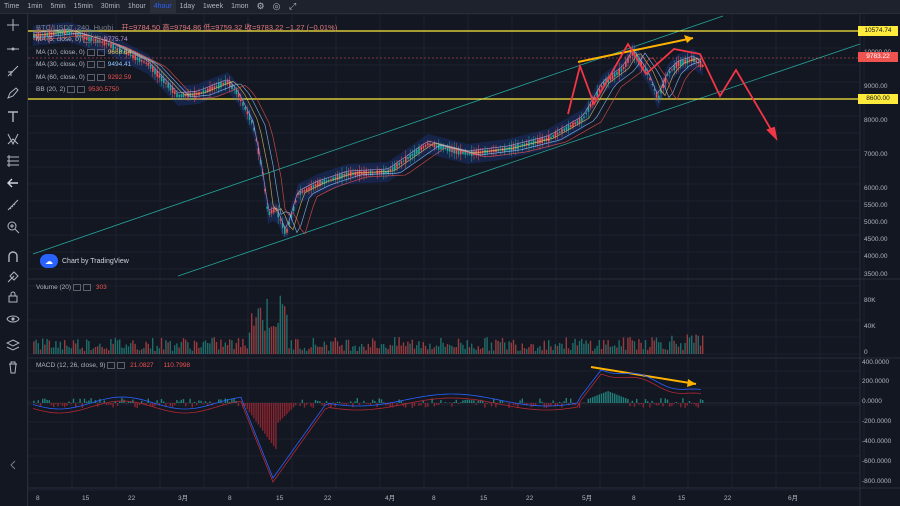 Image resolution: width=900 pixels, height=506 pixels. Describe the element at coordinates (14, 227) in the screenshot. I see `zoom-icon` at that location.